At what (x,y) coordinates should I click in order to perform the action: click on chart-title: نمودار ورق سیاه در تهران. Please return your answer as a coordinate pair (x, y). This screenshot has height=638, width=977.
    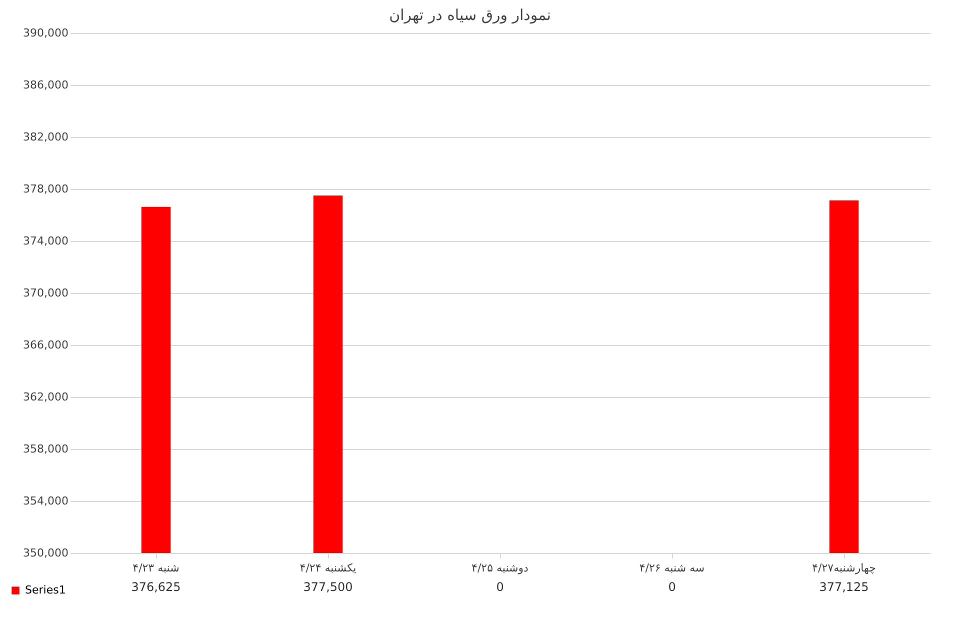
    Looking at the image, I should click on (470, 15).